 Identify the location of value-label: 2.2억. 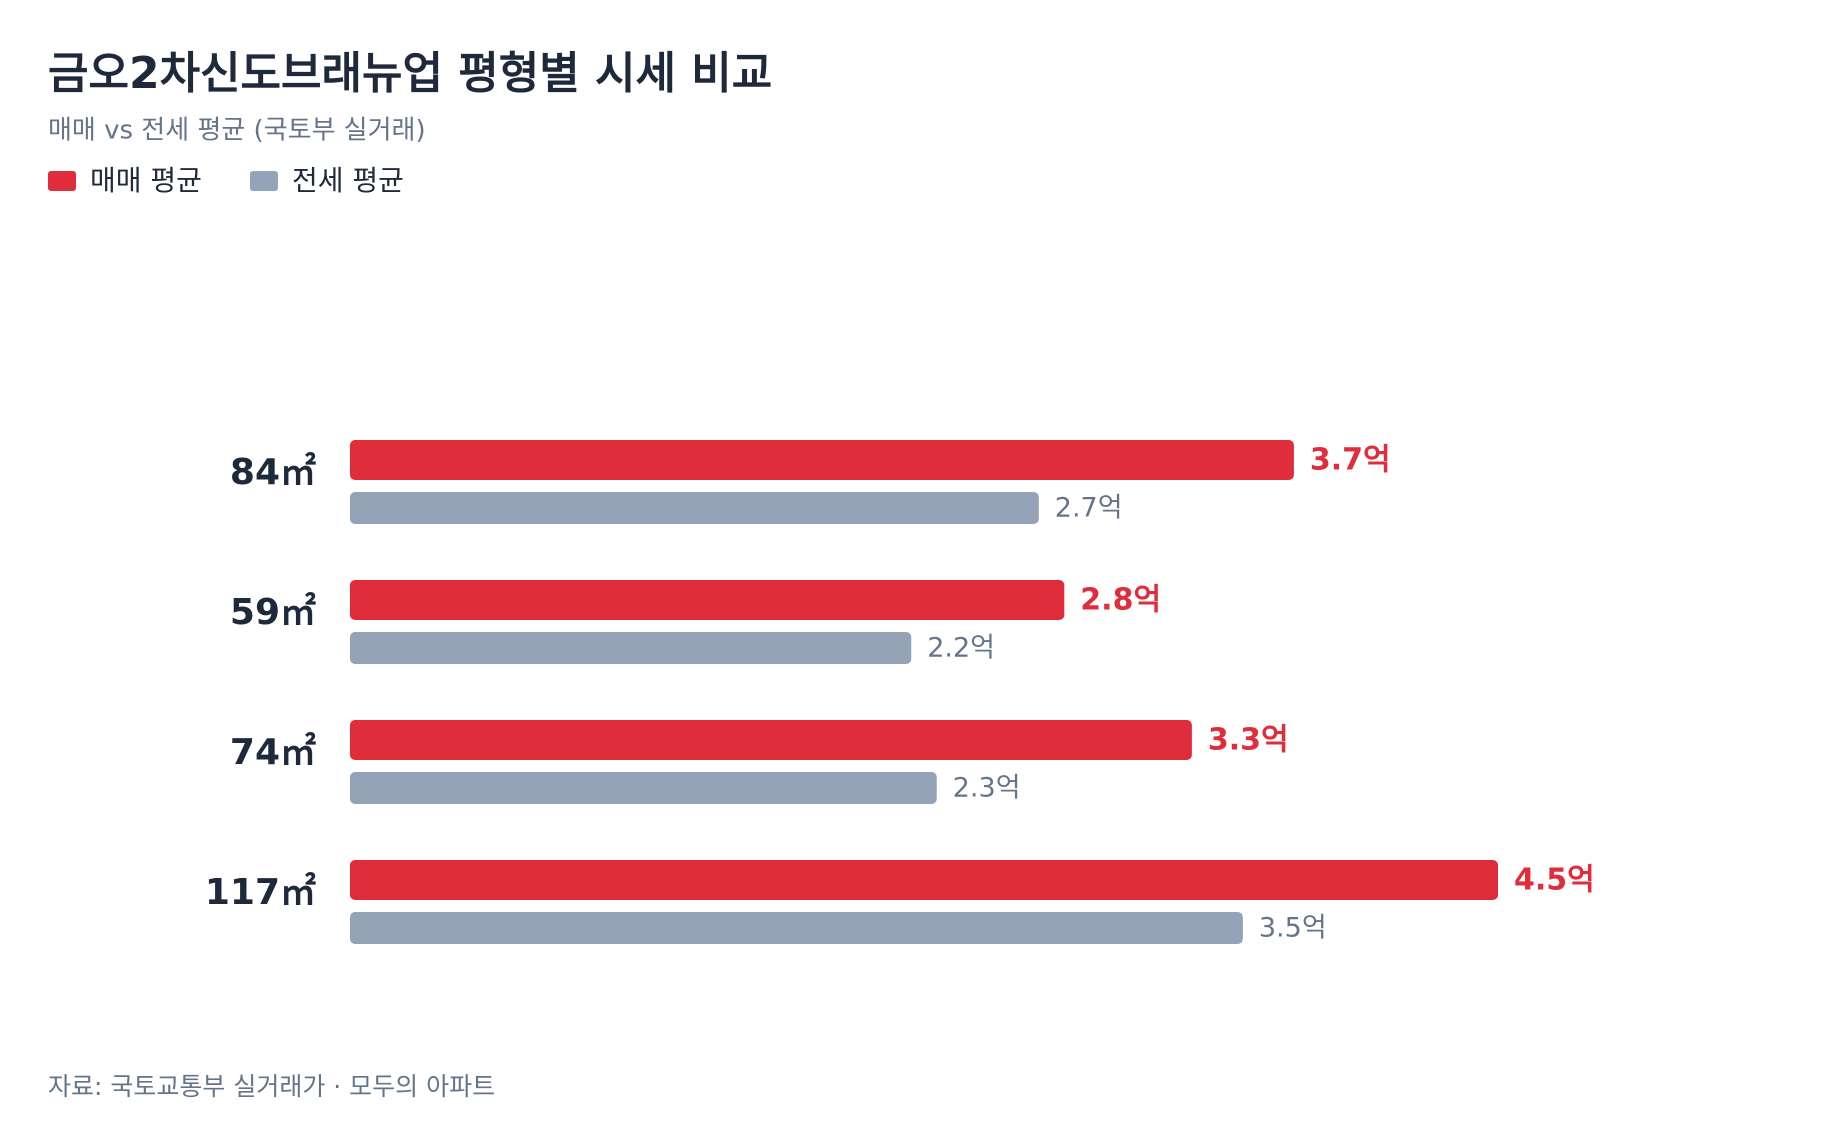
(961, 648).